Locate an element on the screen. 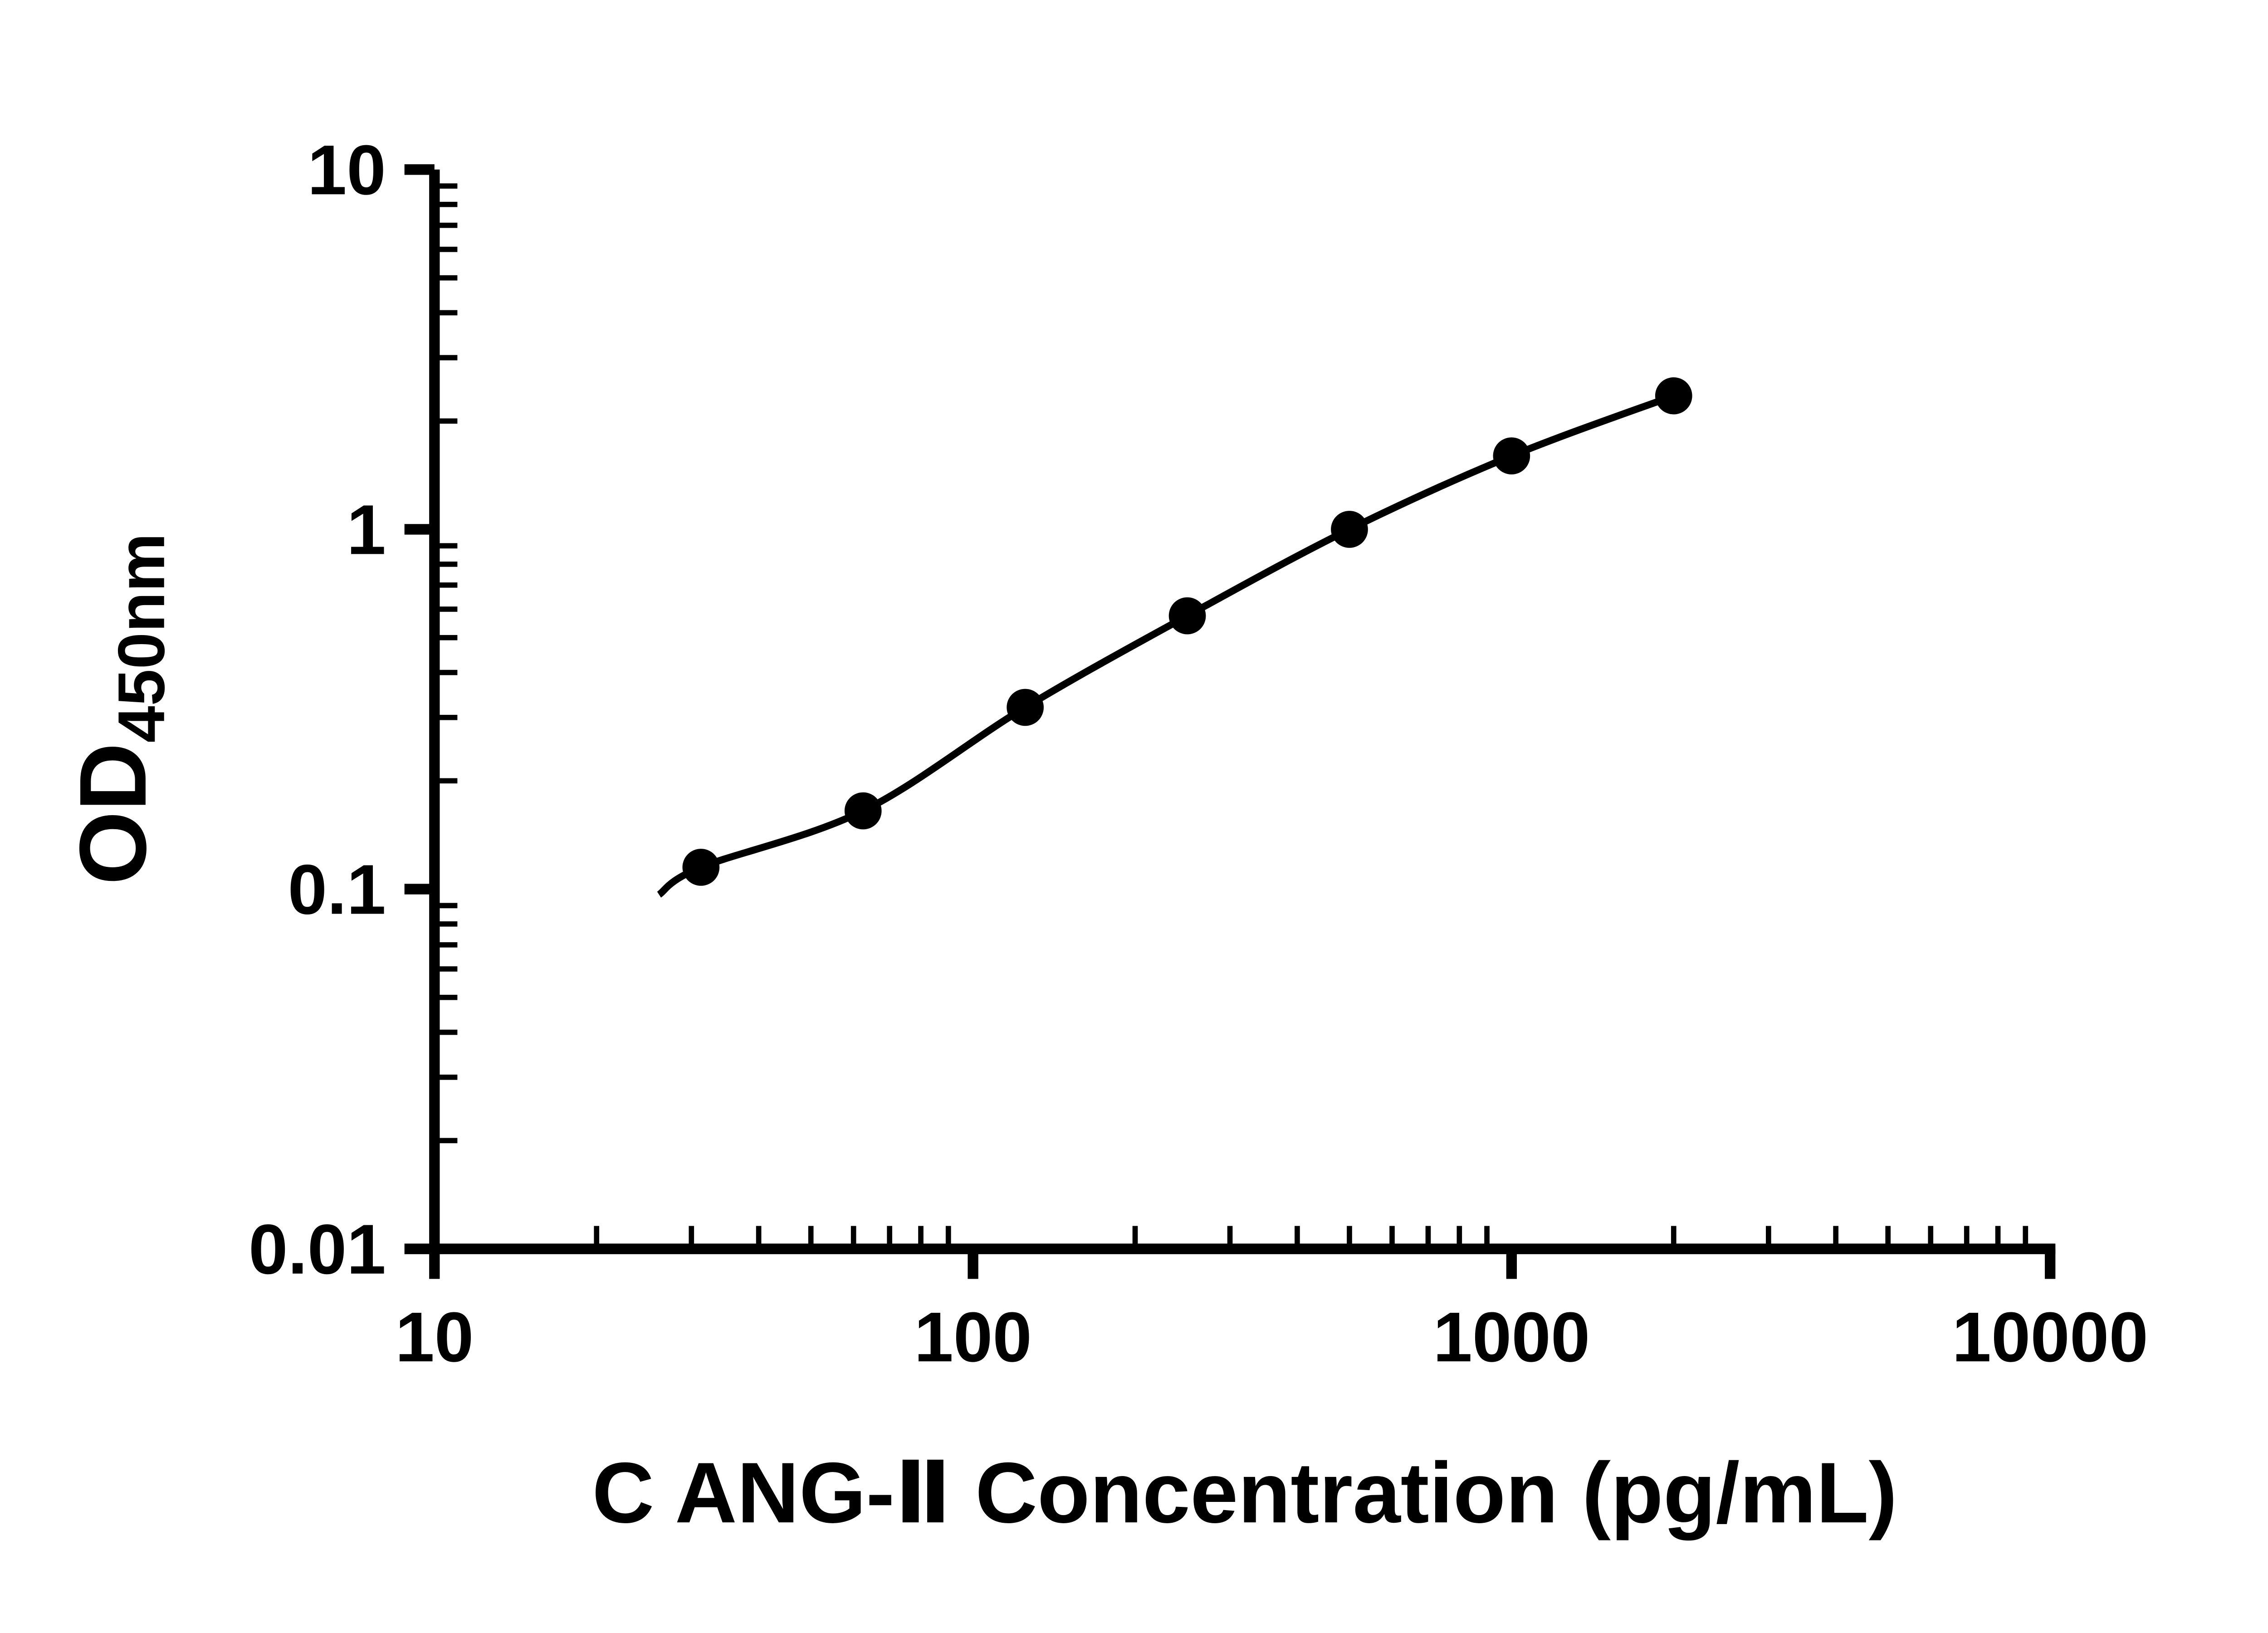 The width and height of the screenshot is (2268, 1633). y-axis-title-subscript: 450nm is located at coordinates (141, 638).